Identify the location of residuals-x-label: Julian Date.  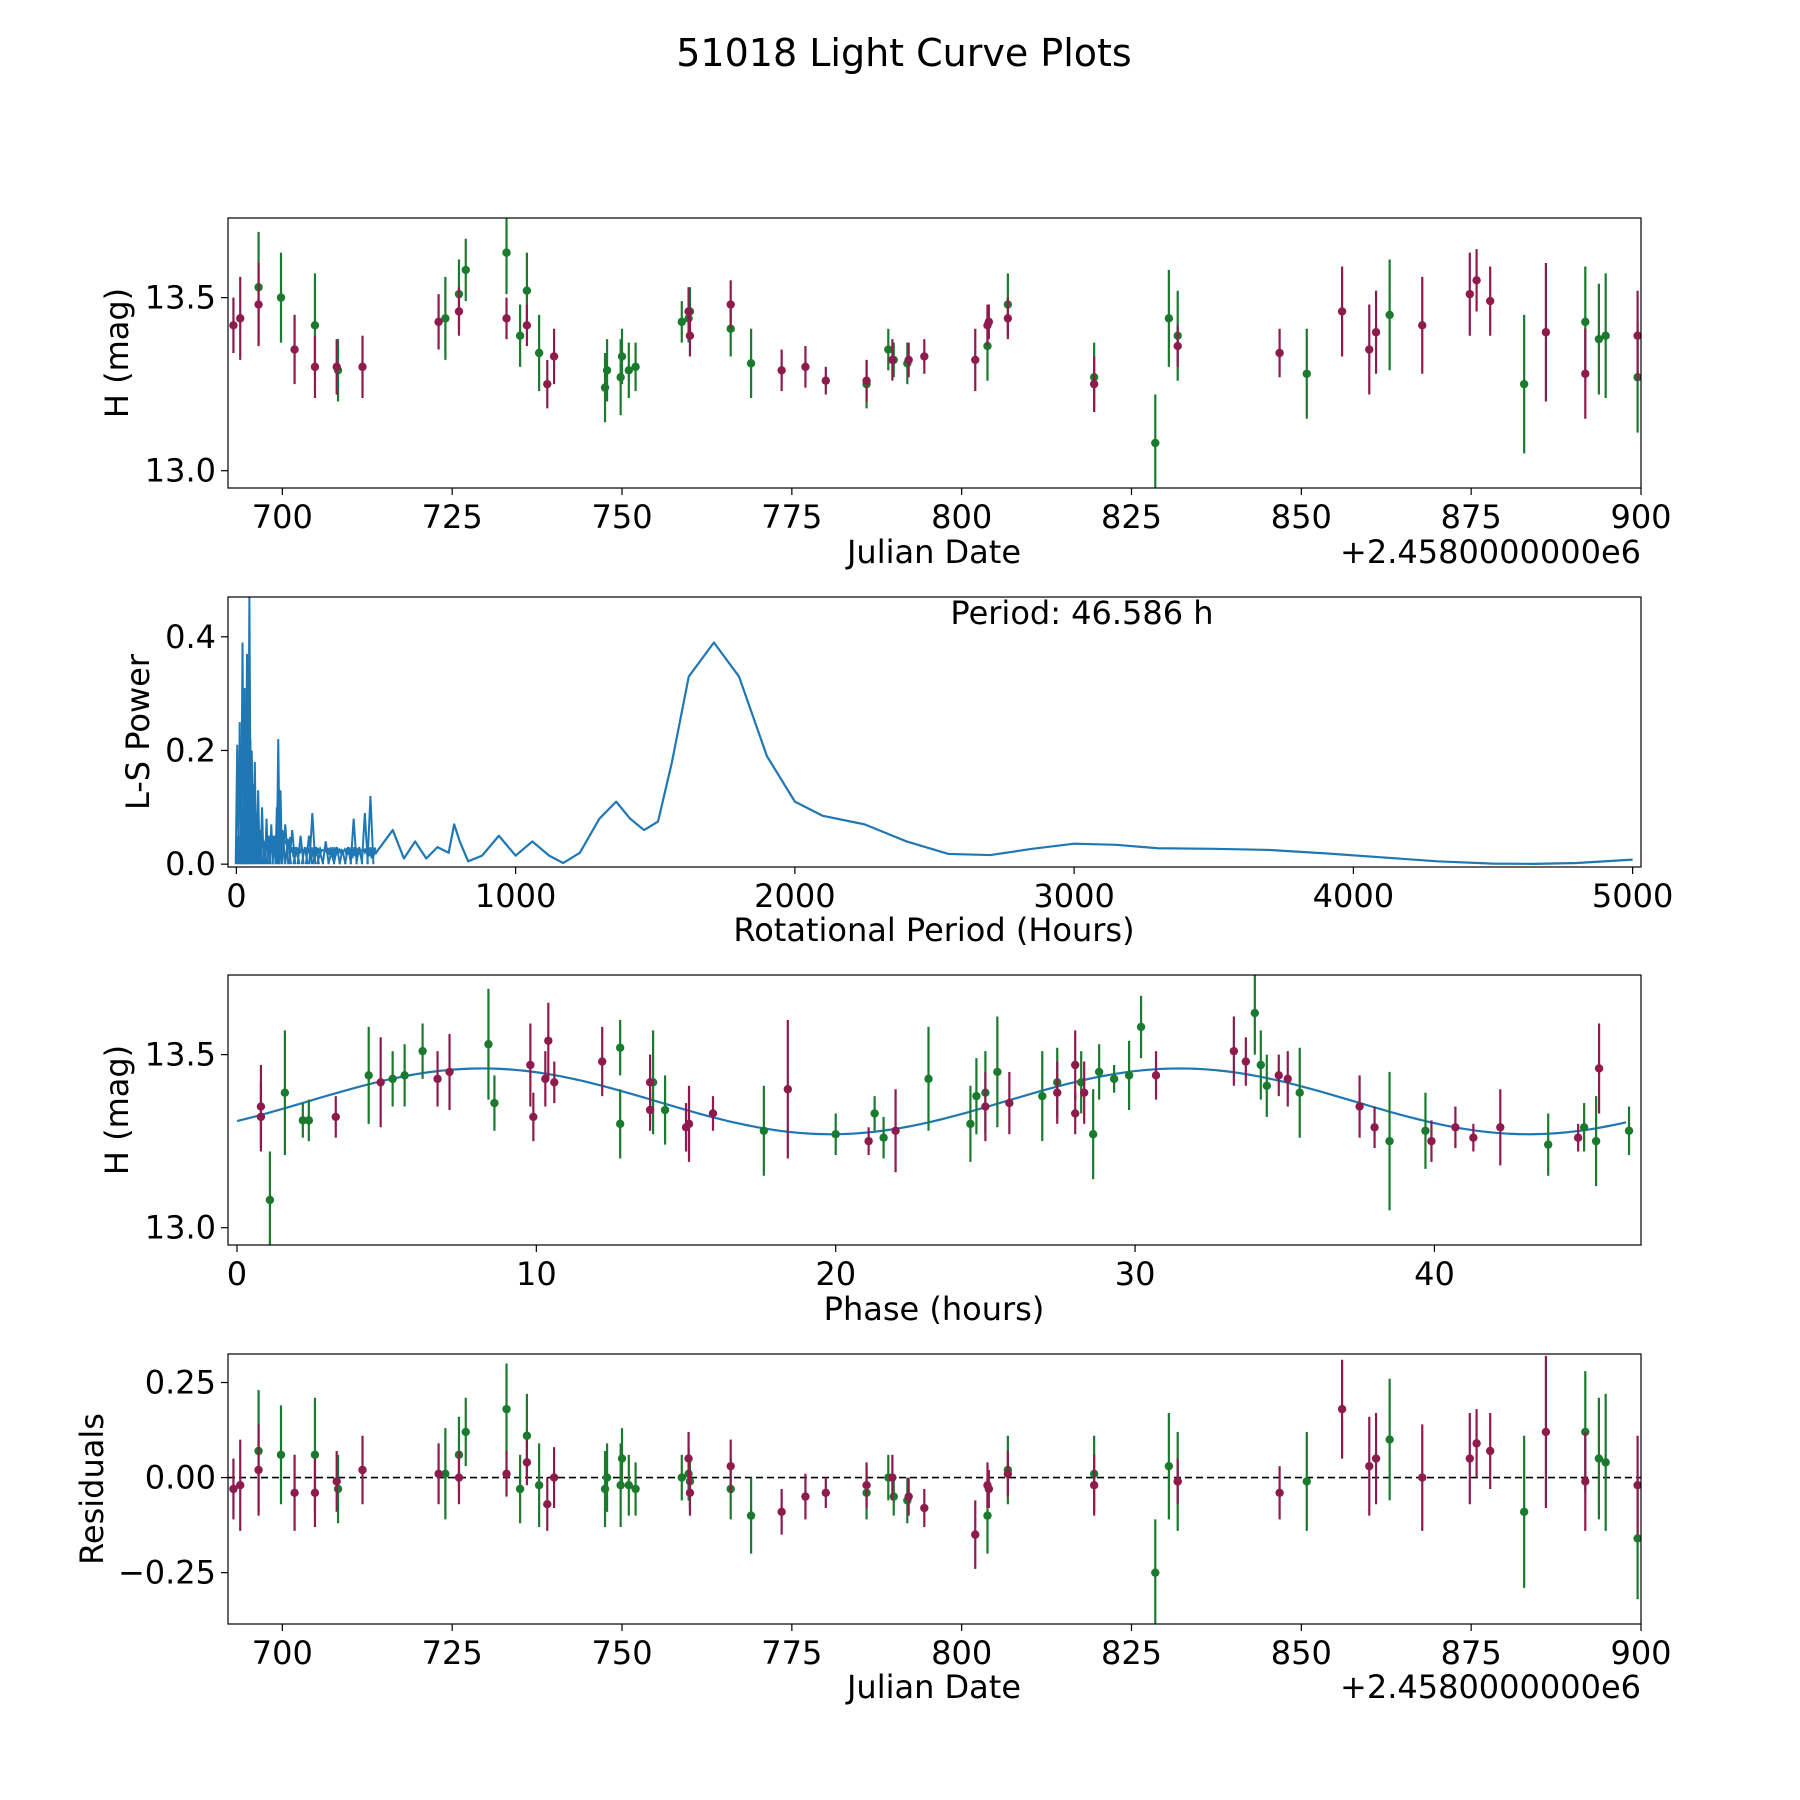
(933, 1687).